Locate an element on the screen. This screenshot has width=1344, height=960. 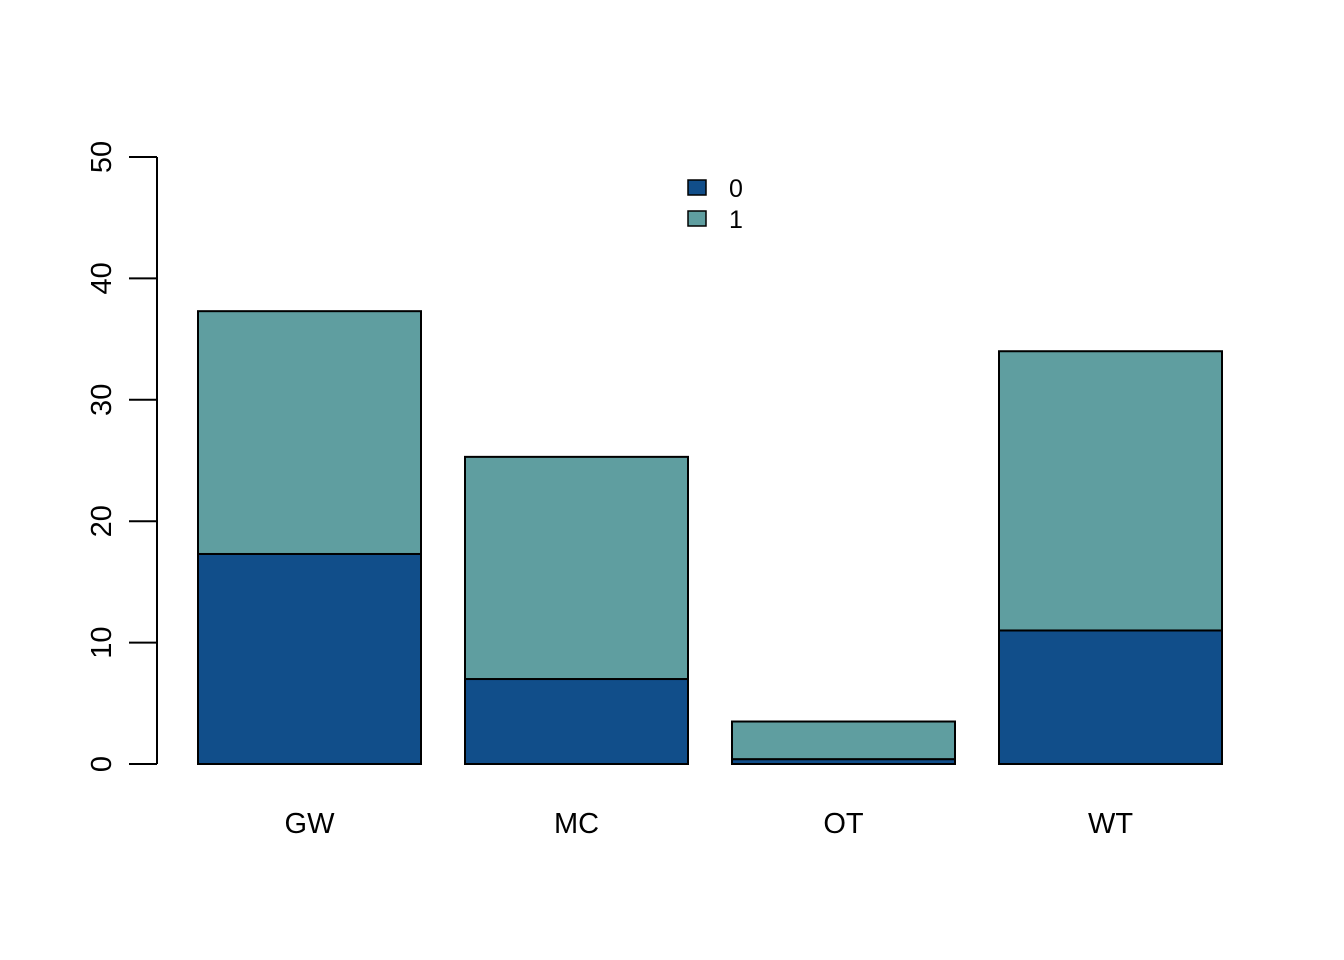
y-tick-label: 50 is located at coordinates (102, 157).